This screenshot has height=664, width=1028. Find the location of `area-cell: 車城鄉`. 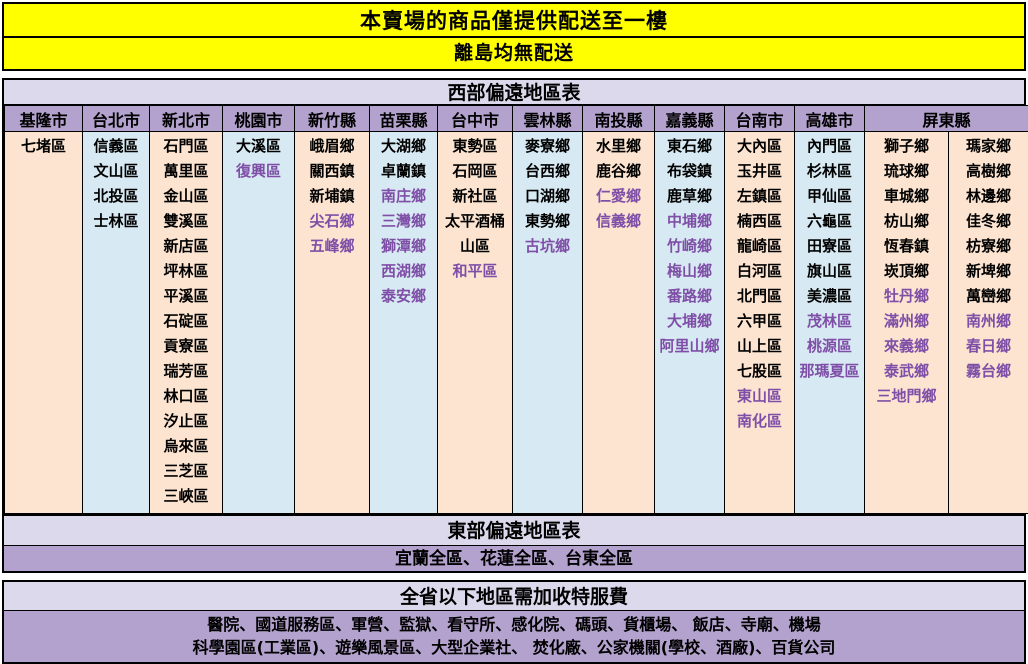

area-cell: 車城鄉 is located at coordinates (906, 196).